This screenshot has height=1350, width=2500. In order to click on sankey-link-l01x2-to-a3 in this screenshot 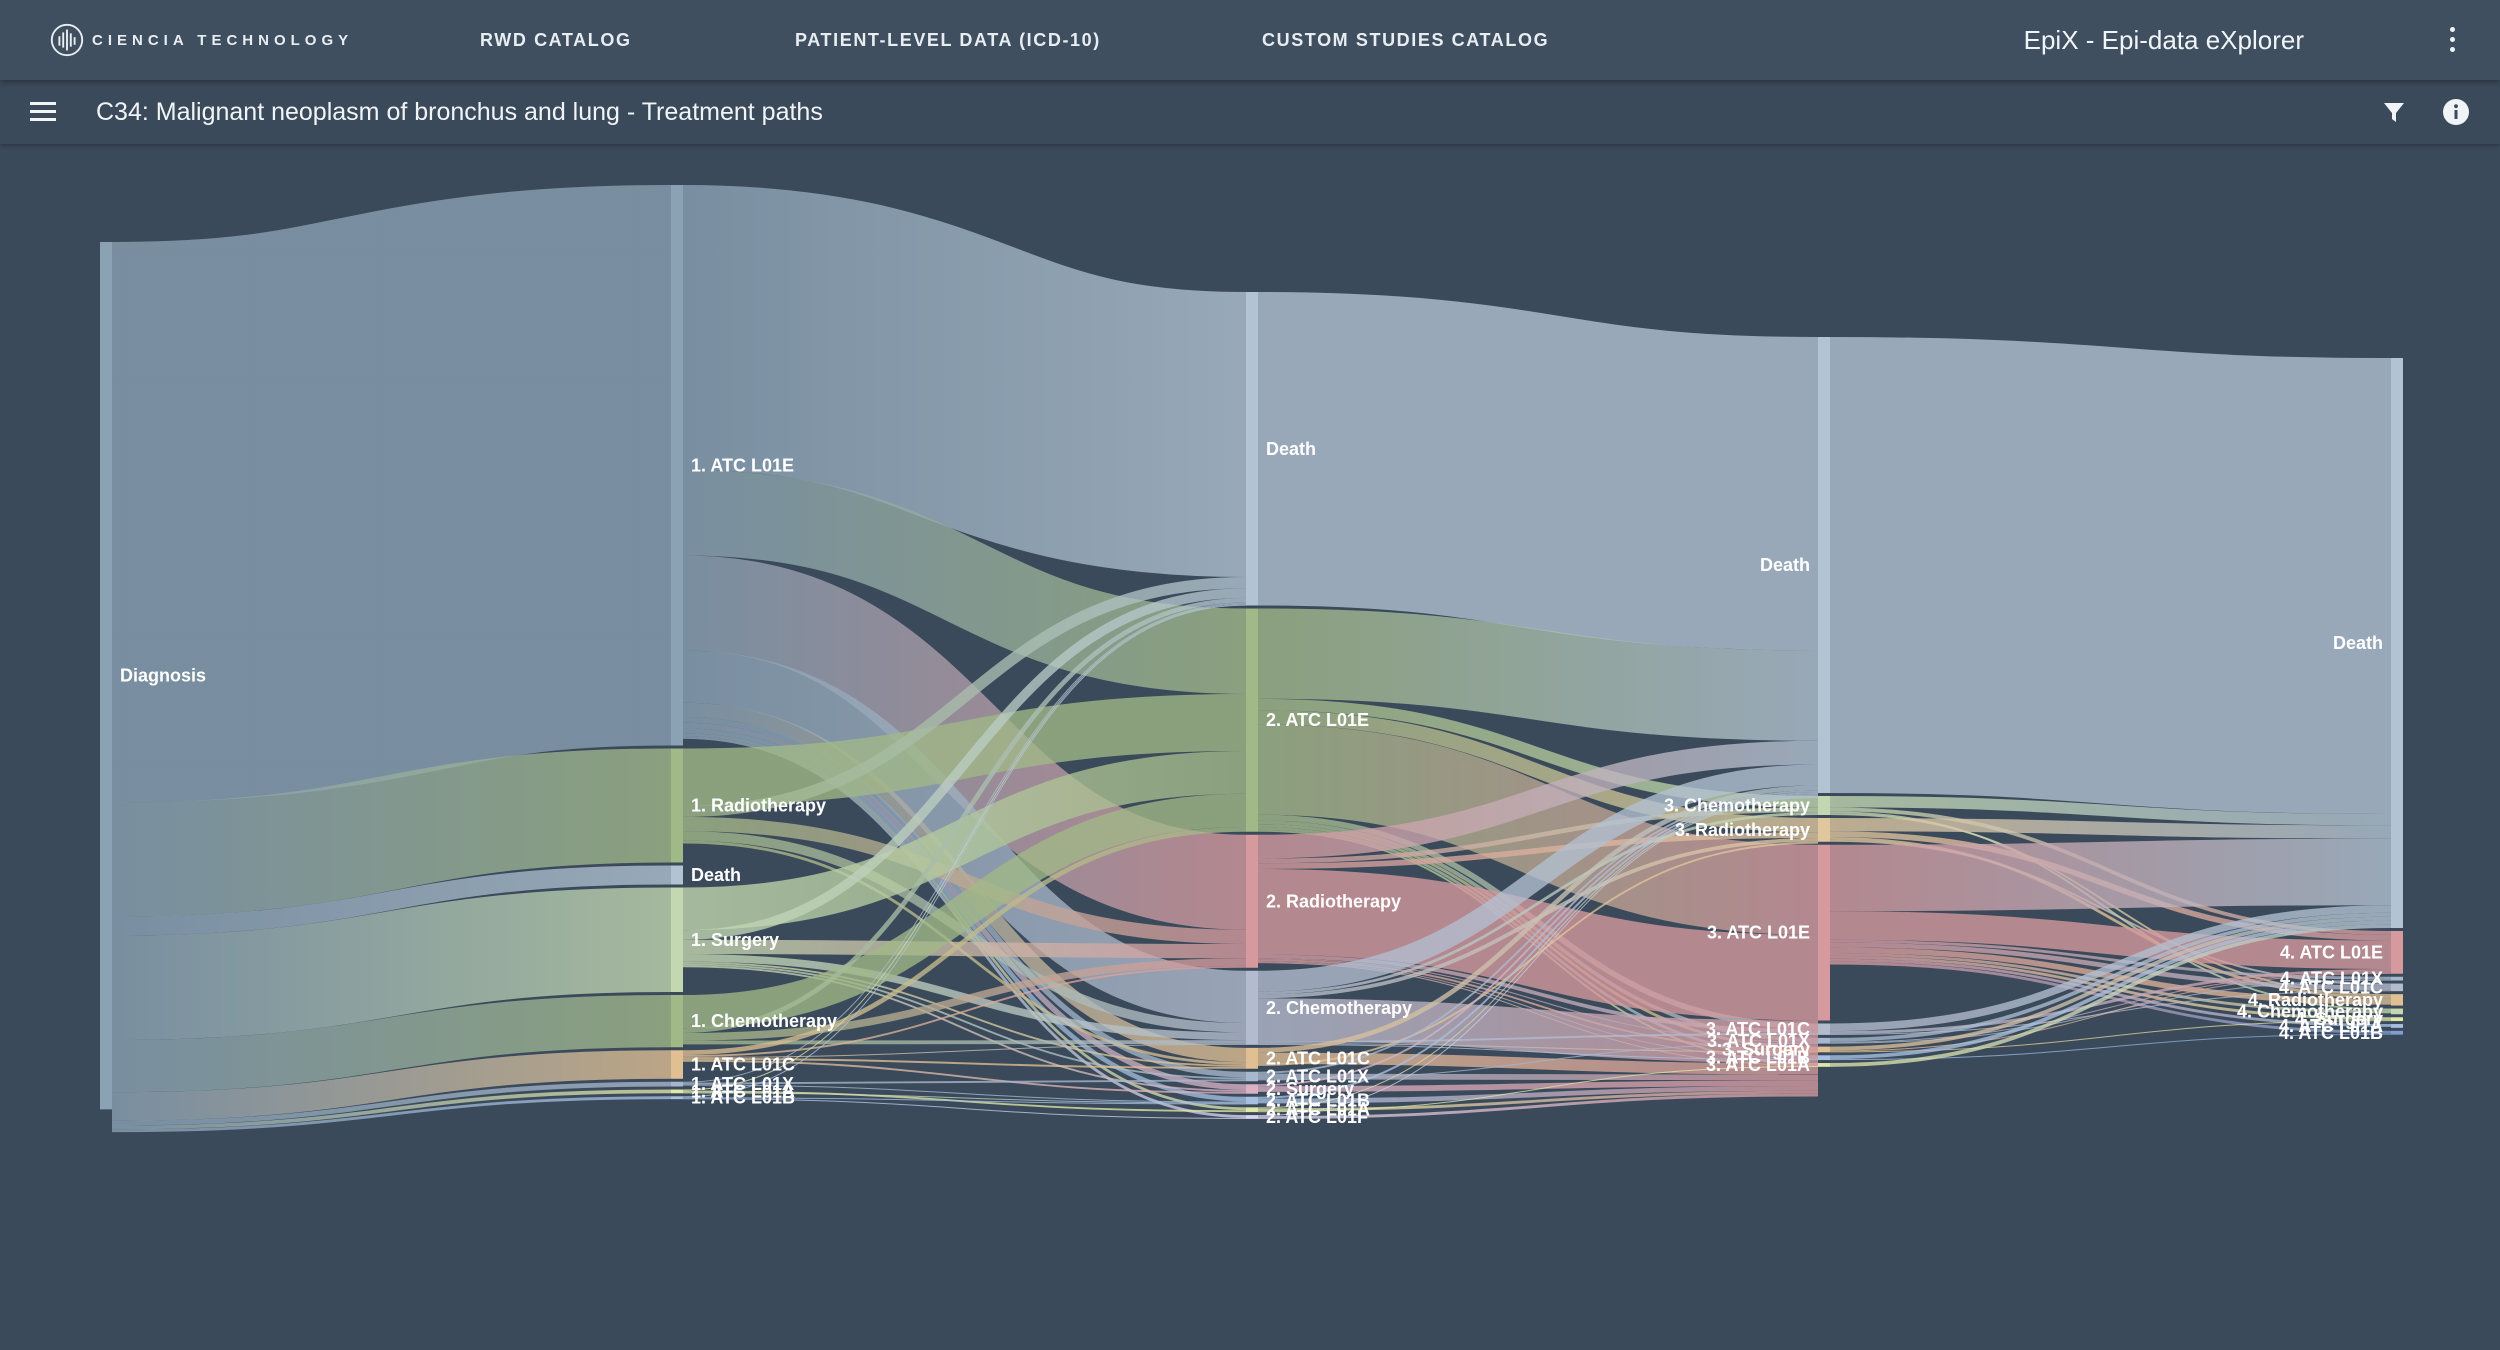, I will do `click(1538, 1077)`.